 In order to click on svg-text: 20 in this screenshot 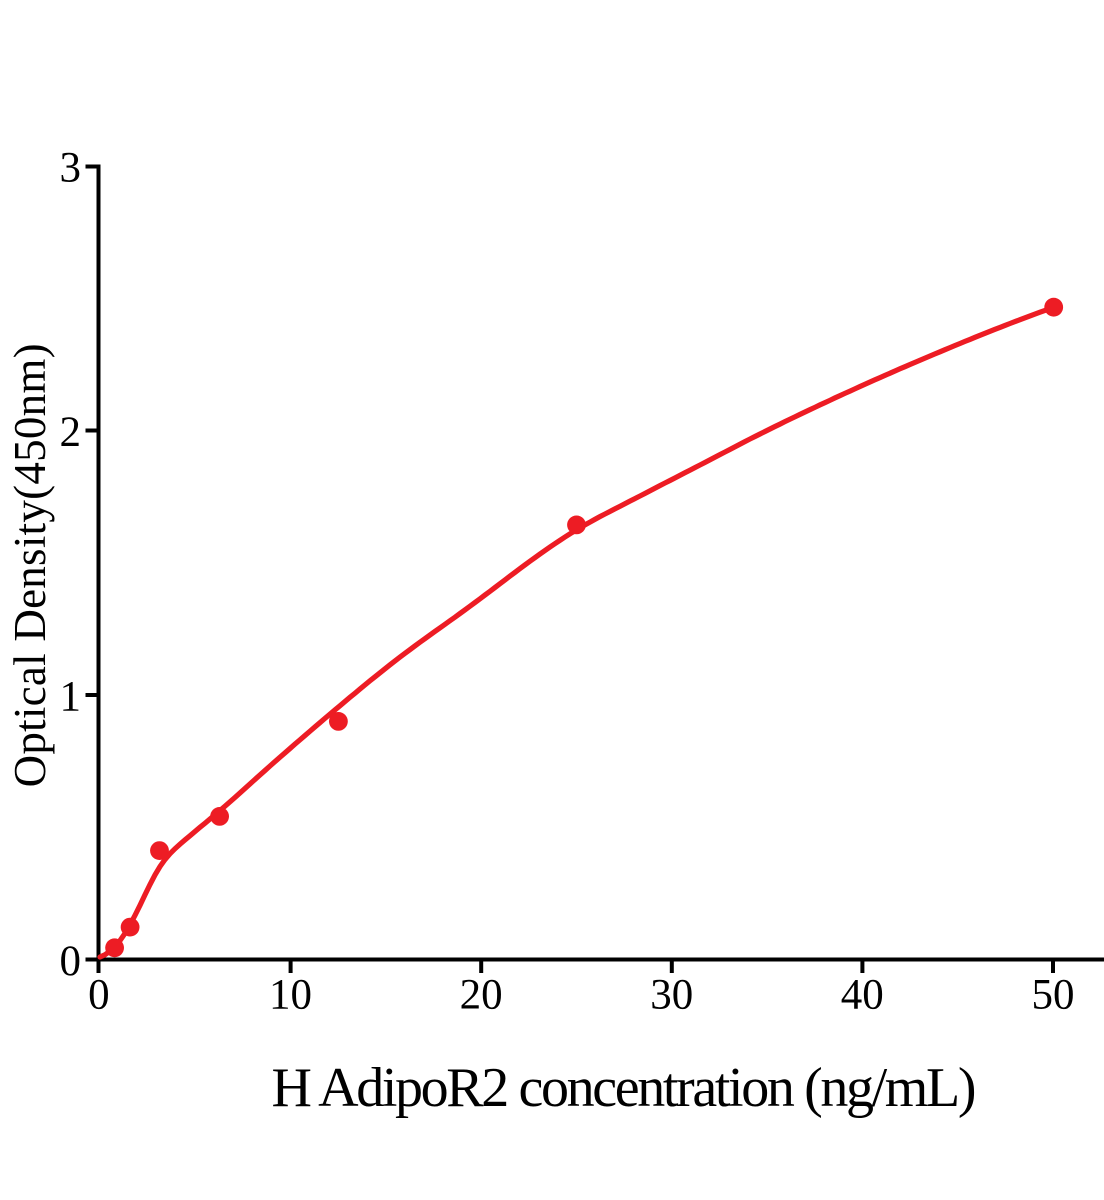, I will do `click(481, 995)`.